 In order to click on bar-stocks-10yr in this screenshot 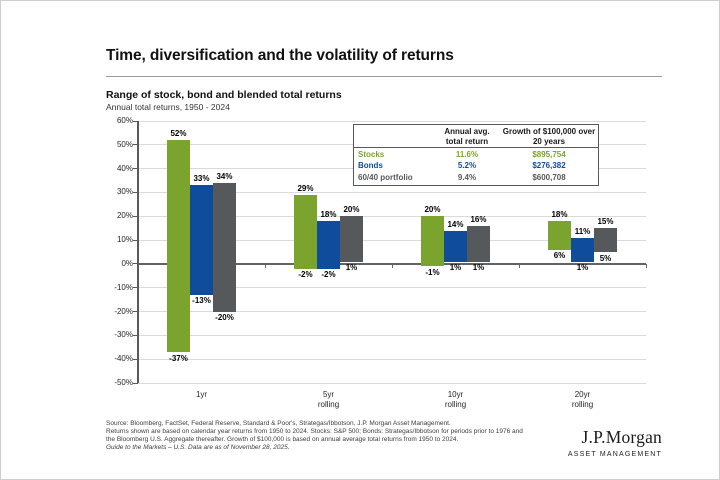, I will do `click(432, 241)`.